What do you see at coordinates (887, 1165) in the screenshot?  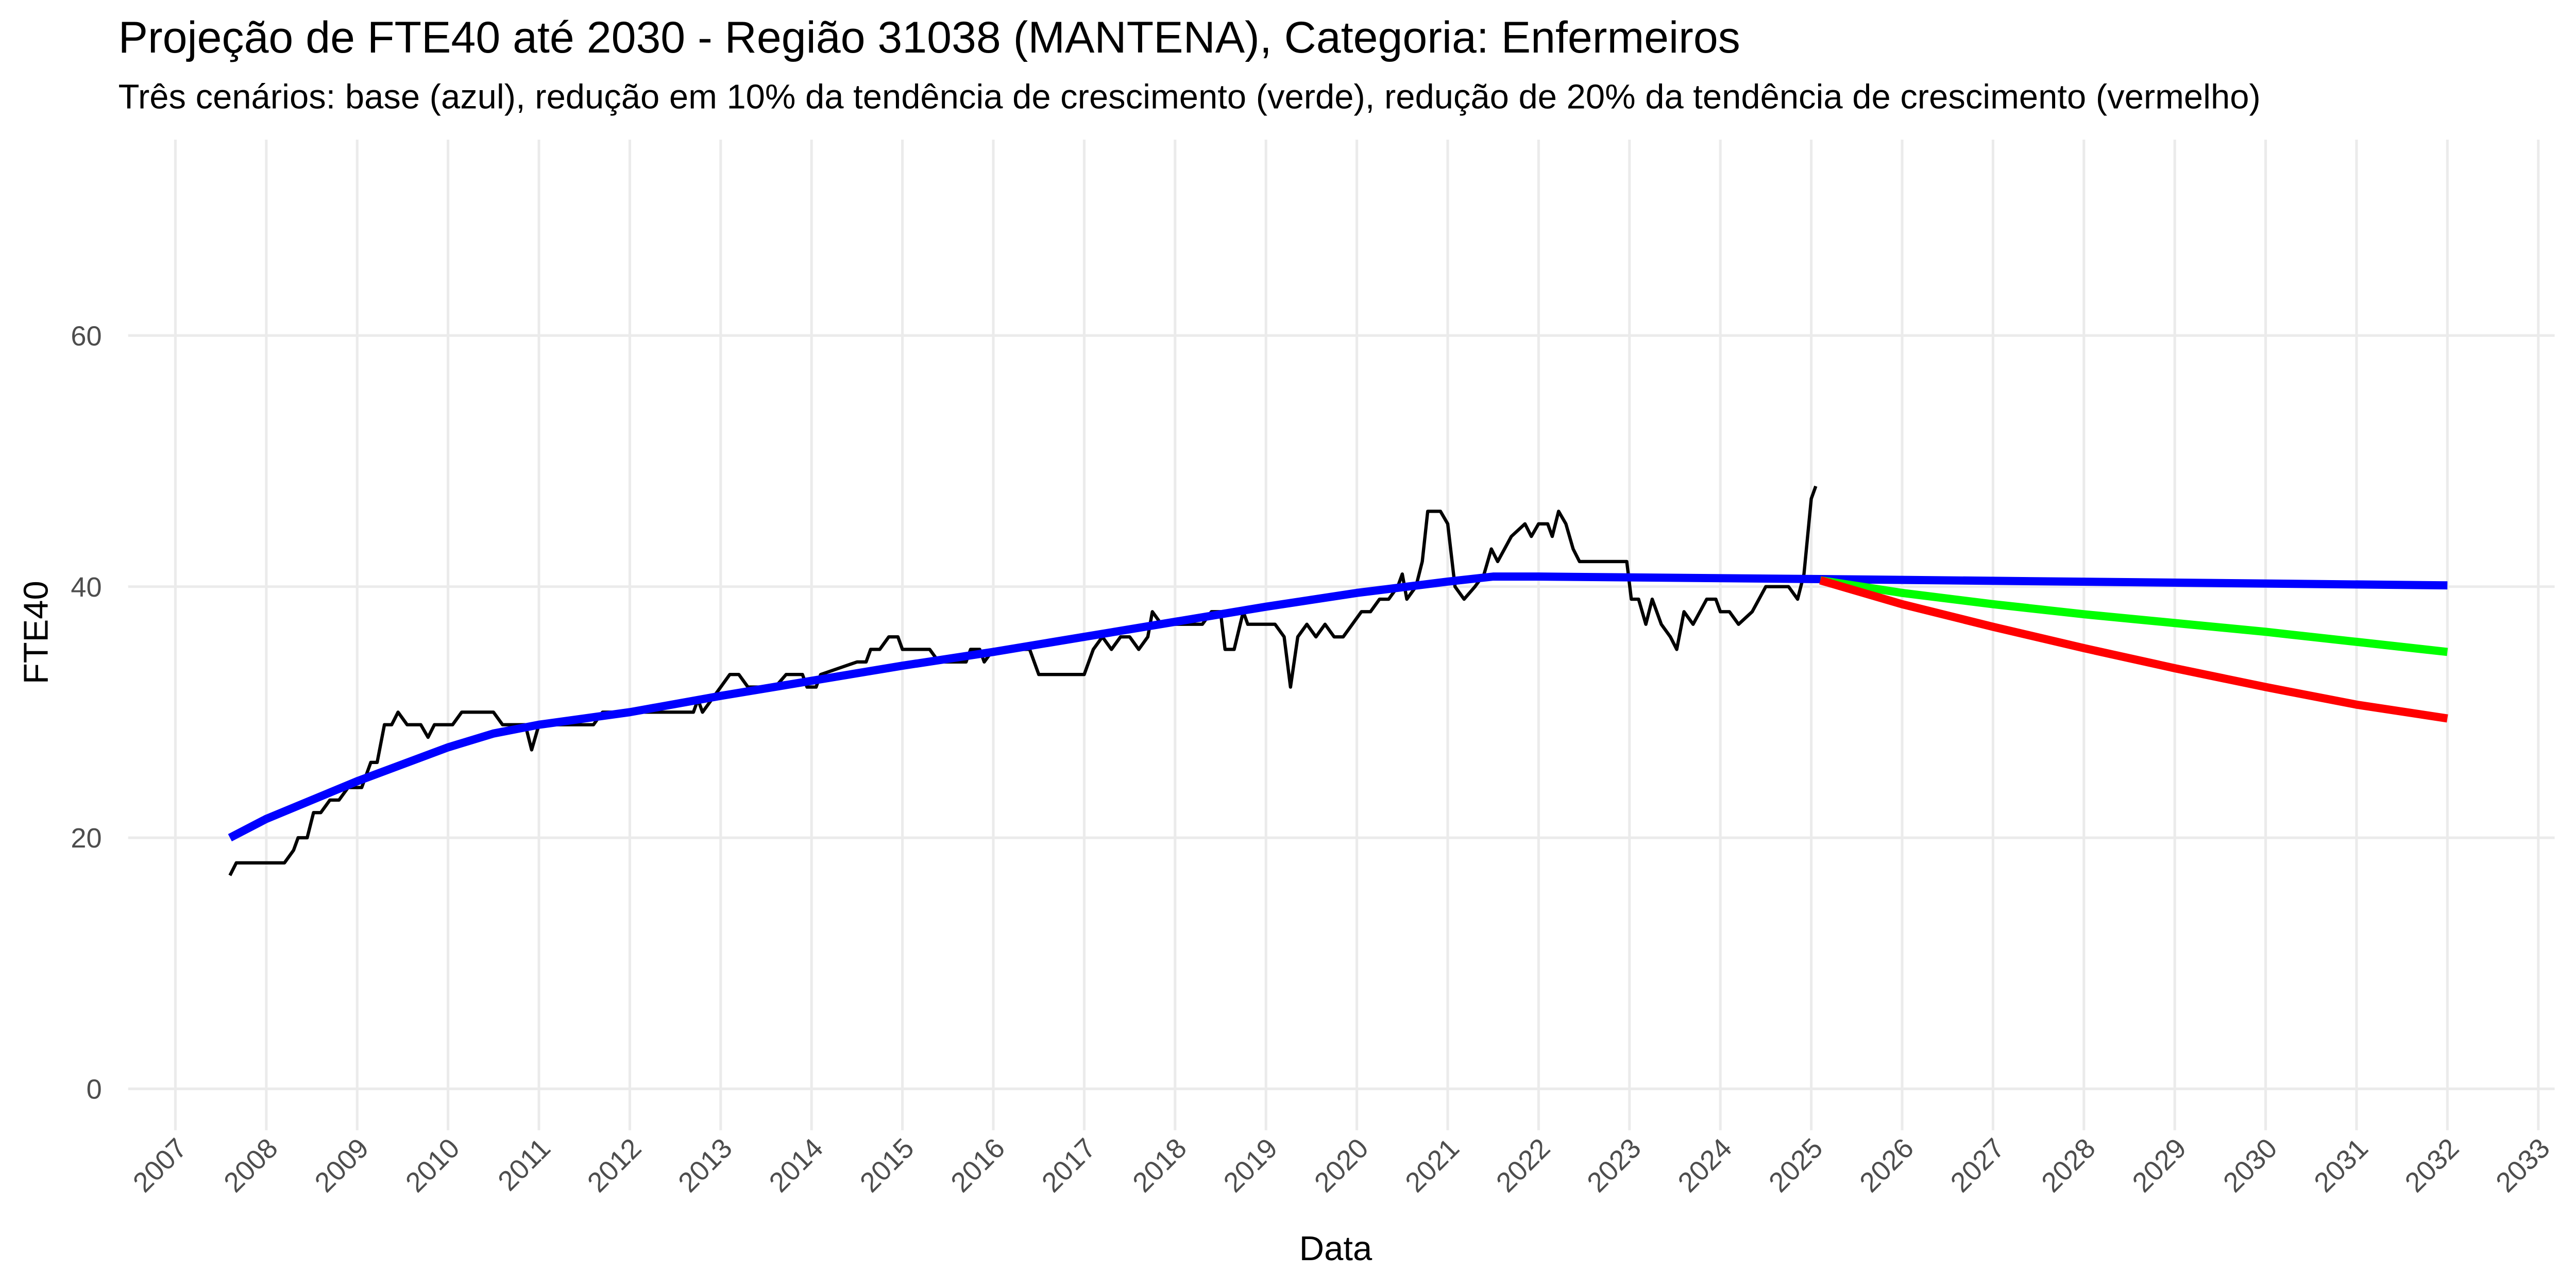 I see `x-tick-label: 2015` at bounding box center [887, 1165].